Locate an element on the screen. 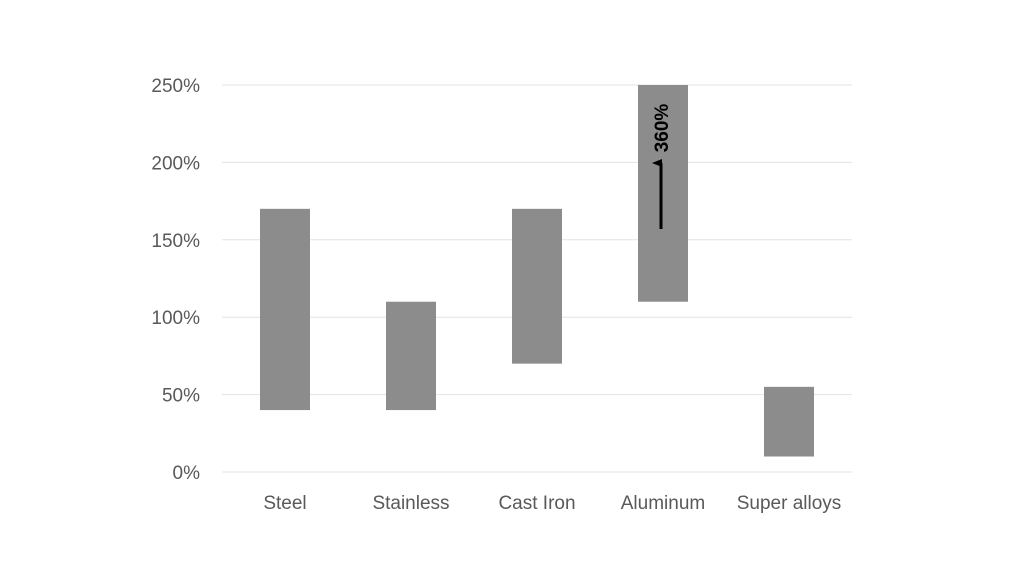 Image resolution: width=1024 pixels, height=576 pixels. bar-aluminum is located at coordinates (663, 193).